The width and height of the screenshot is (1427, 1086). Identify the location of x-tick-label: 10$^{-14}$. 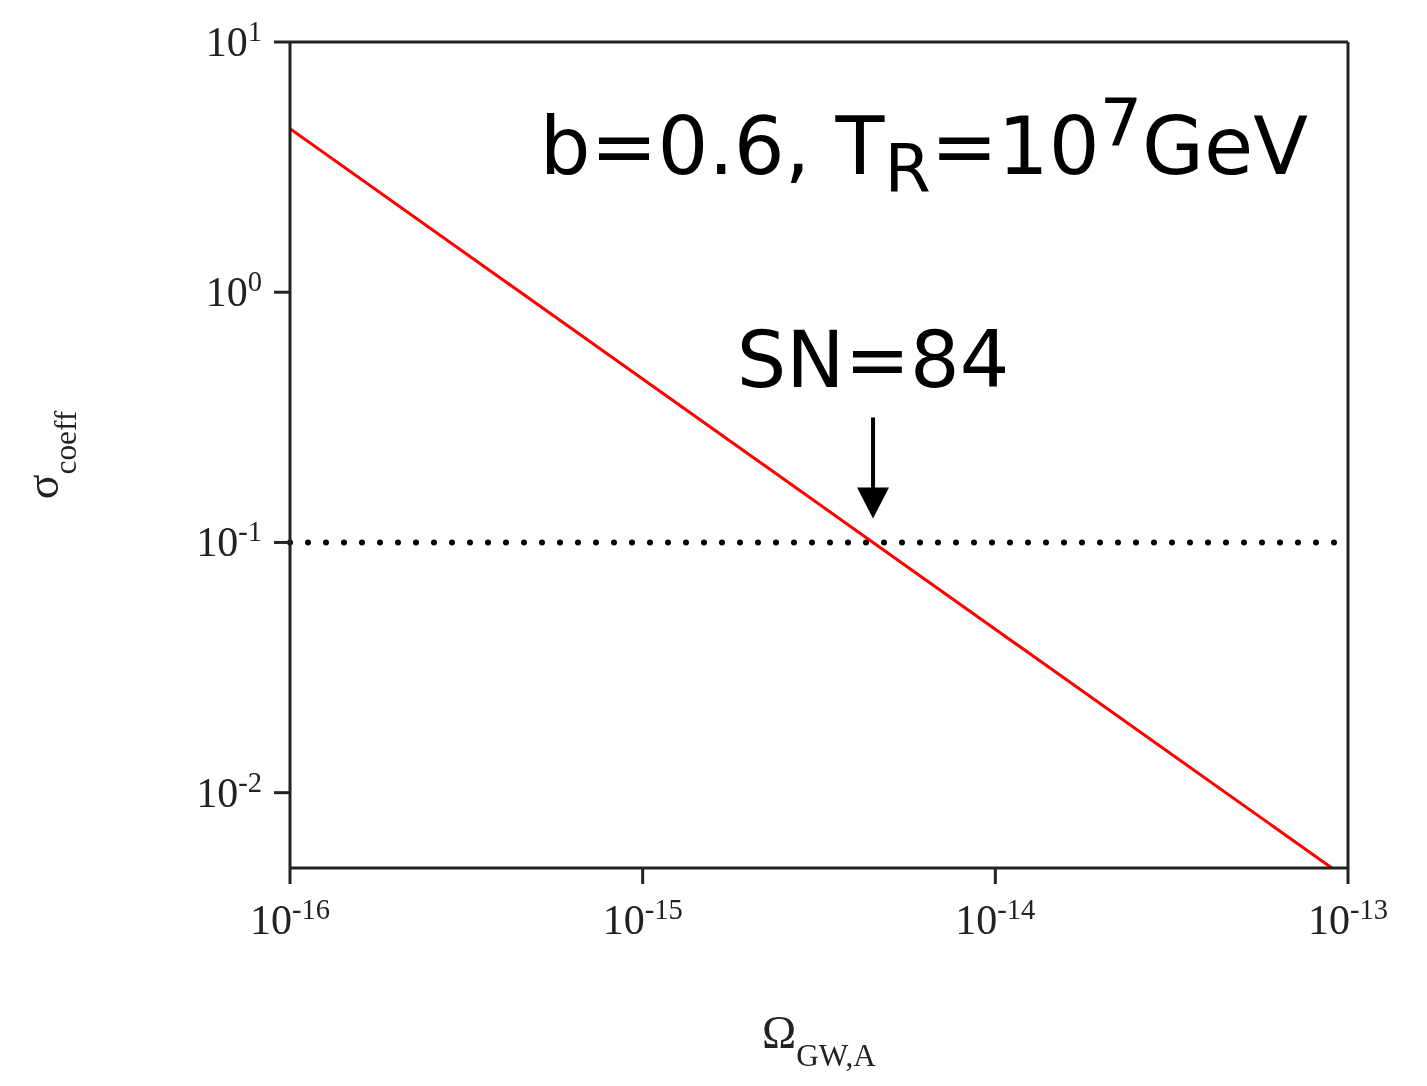
(995, 918).